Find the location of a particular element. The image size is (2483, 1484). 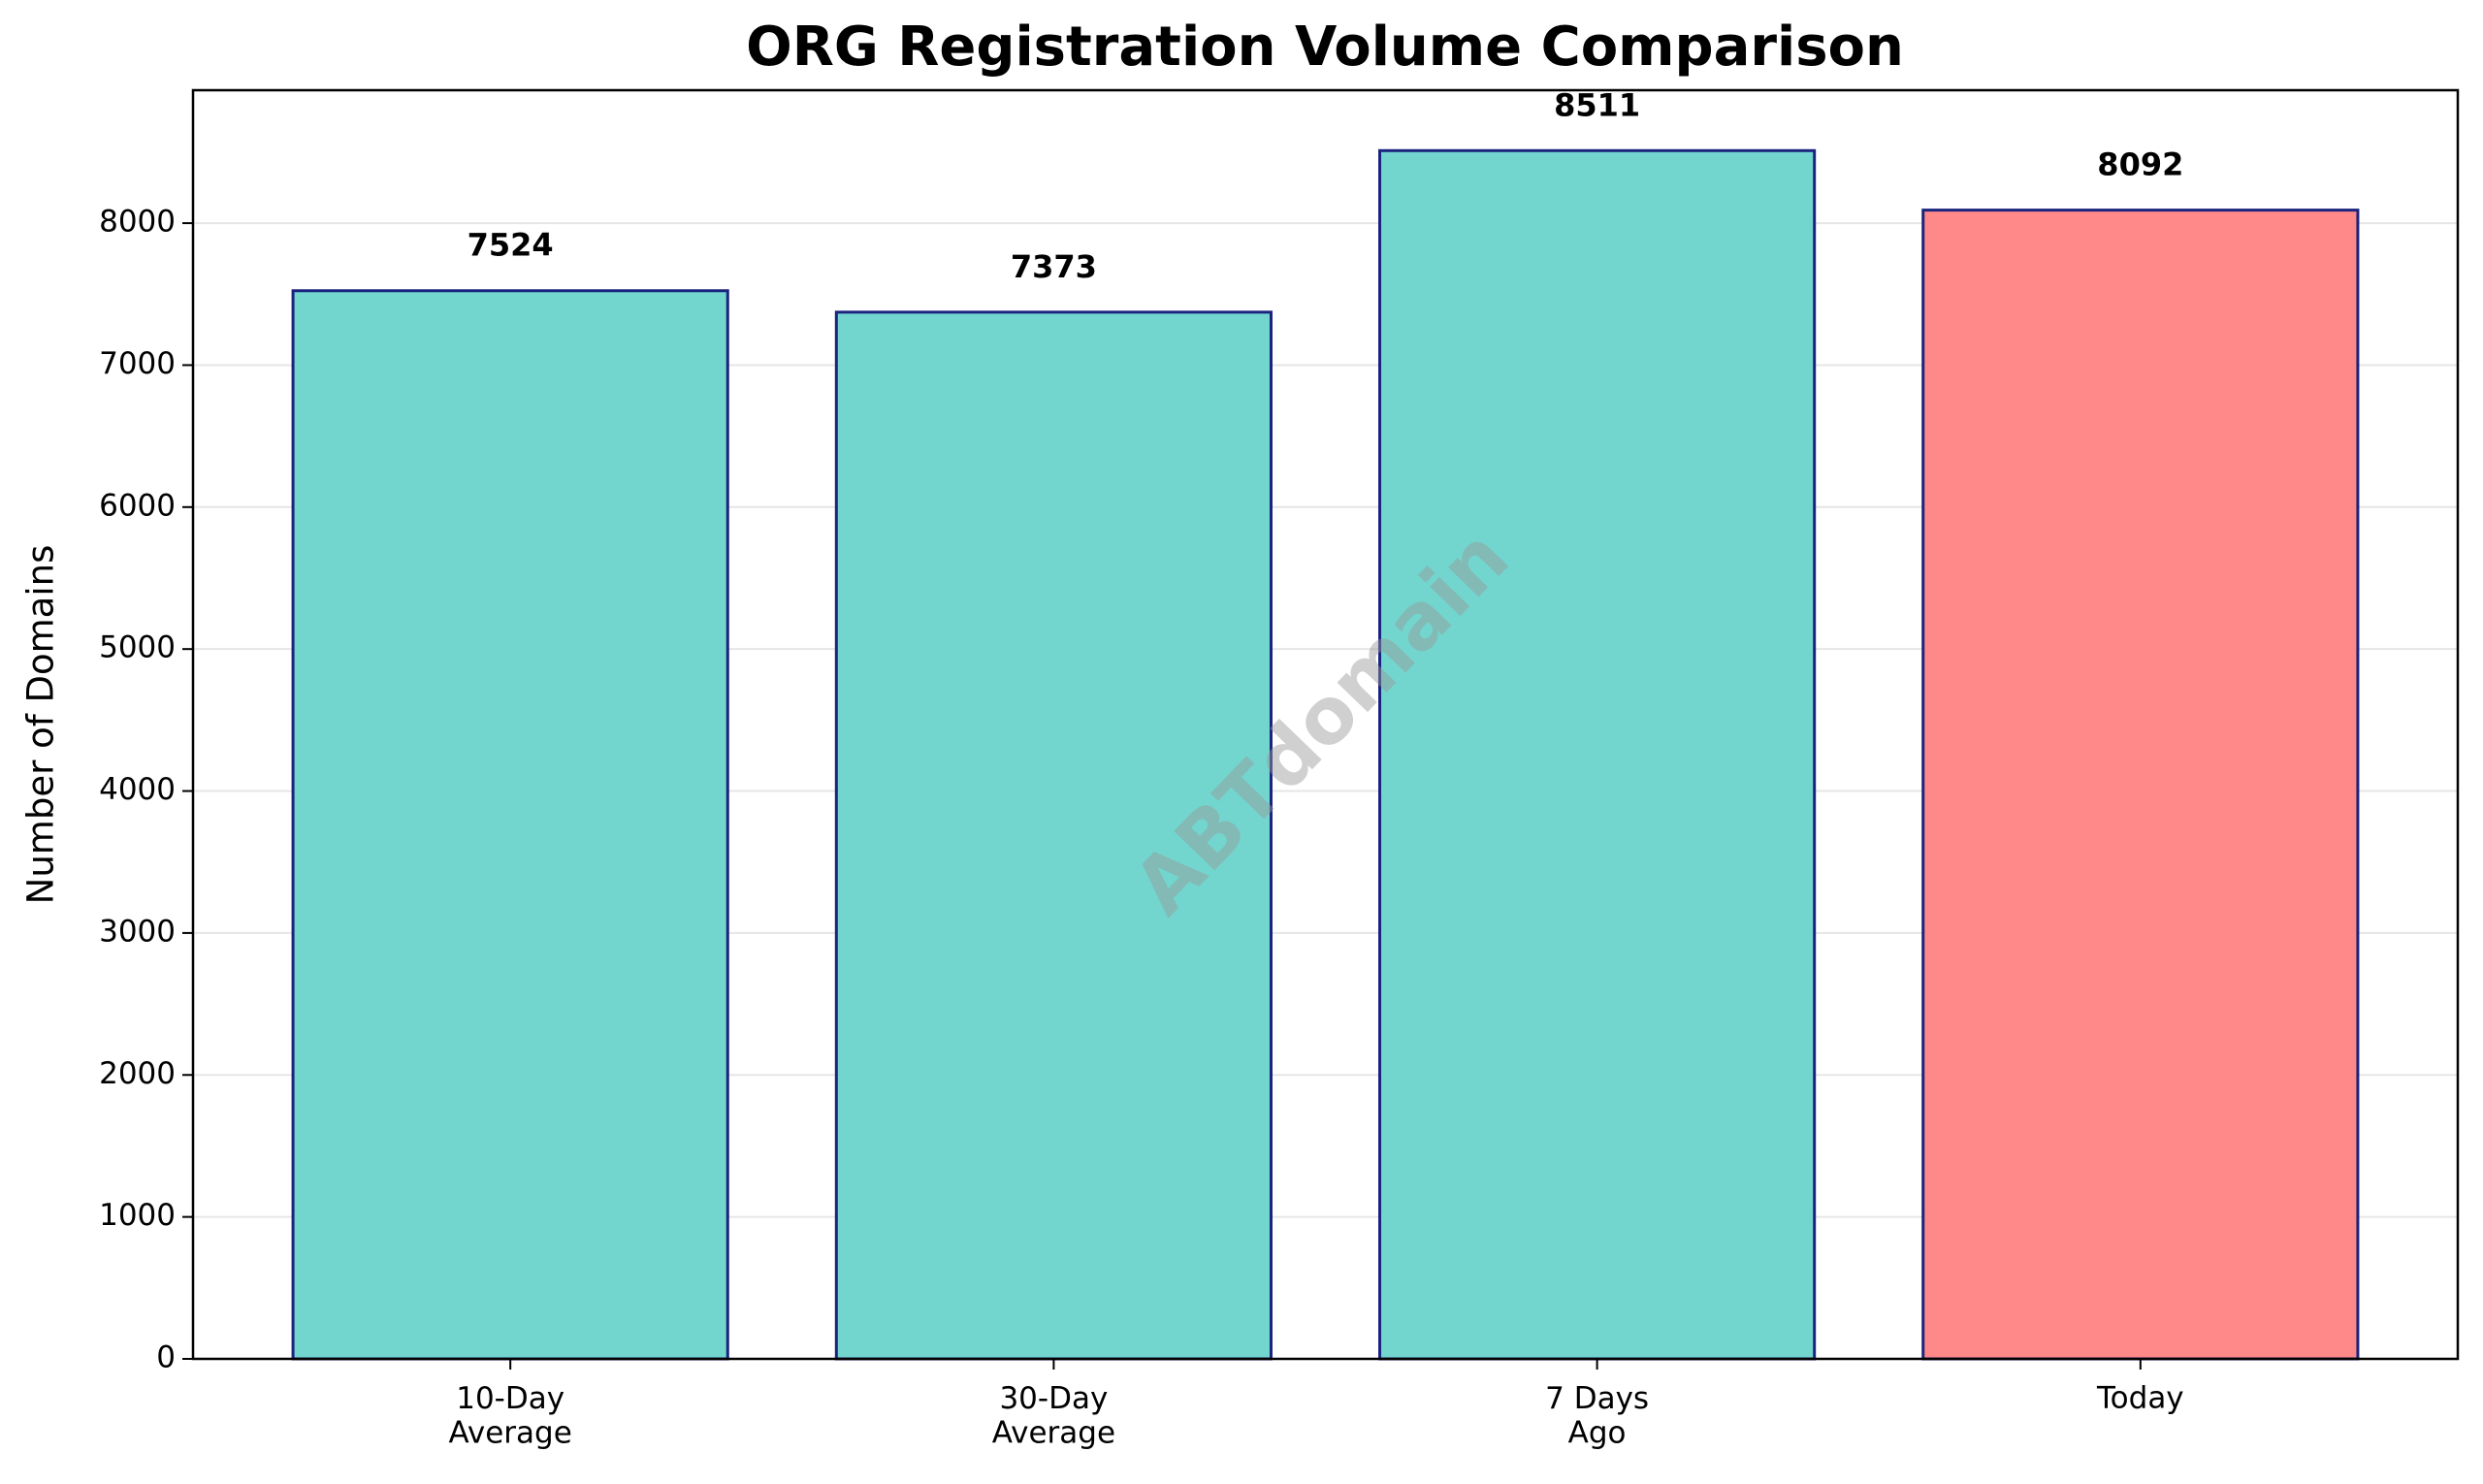

y-tick-label: 8000 is located at coordinates (137, 222).